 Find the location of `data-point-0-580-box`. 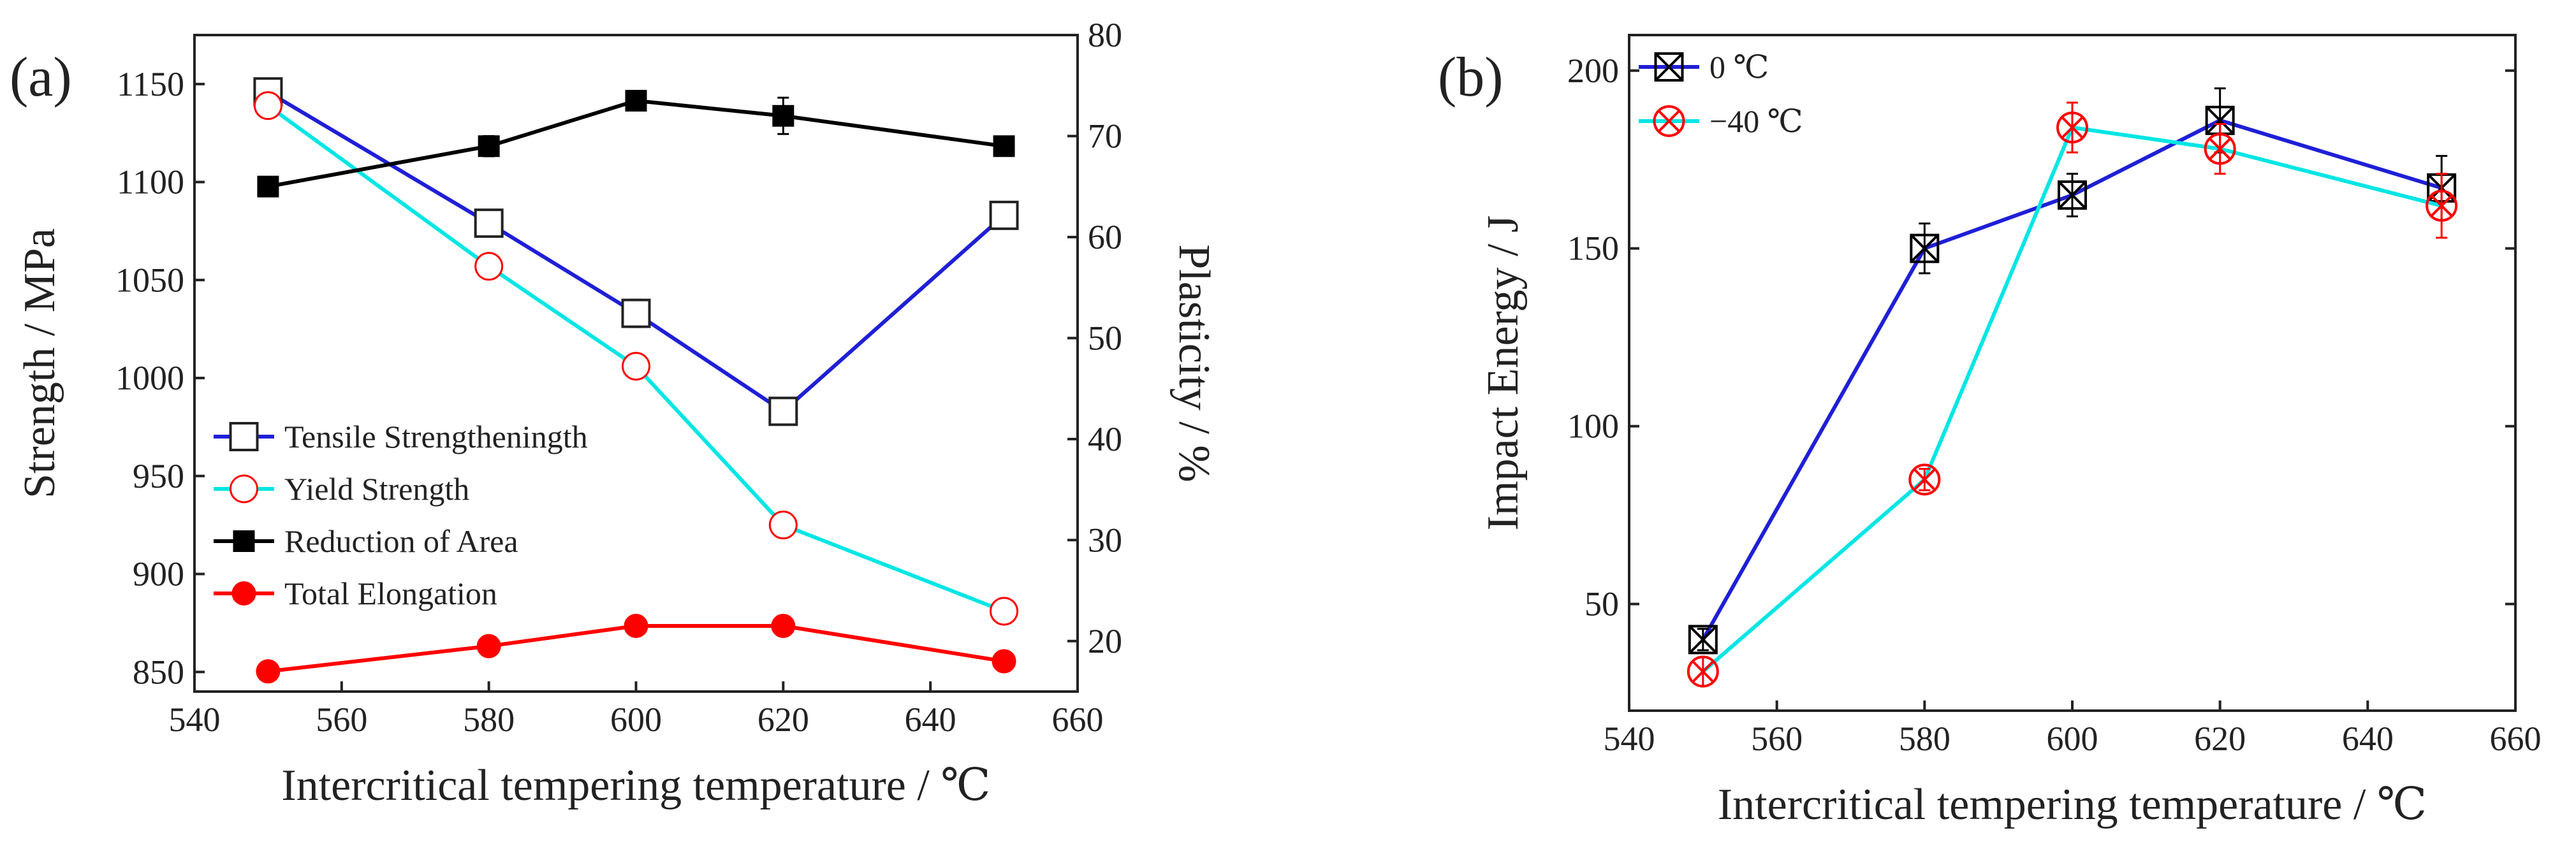

data-point-0-580-box is located at coordinates (1925, 248).